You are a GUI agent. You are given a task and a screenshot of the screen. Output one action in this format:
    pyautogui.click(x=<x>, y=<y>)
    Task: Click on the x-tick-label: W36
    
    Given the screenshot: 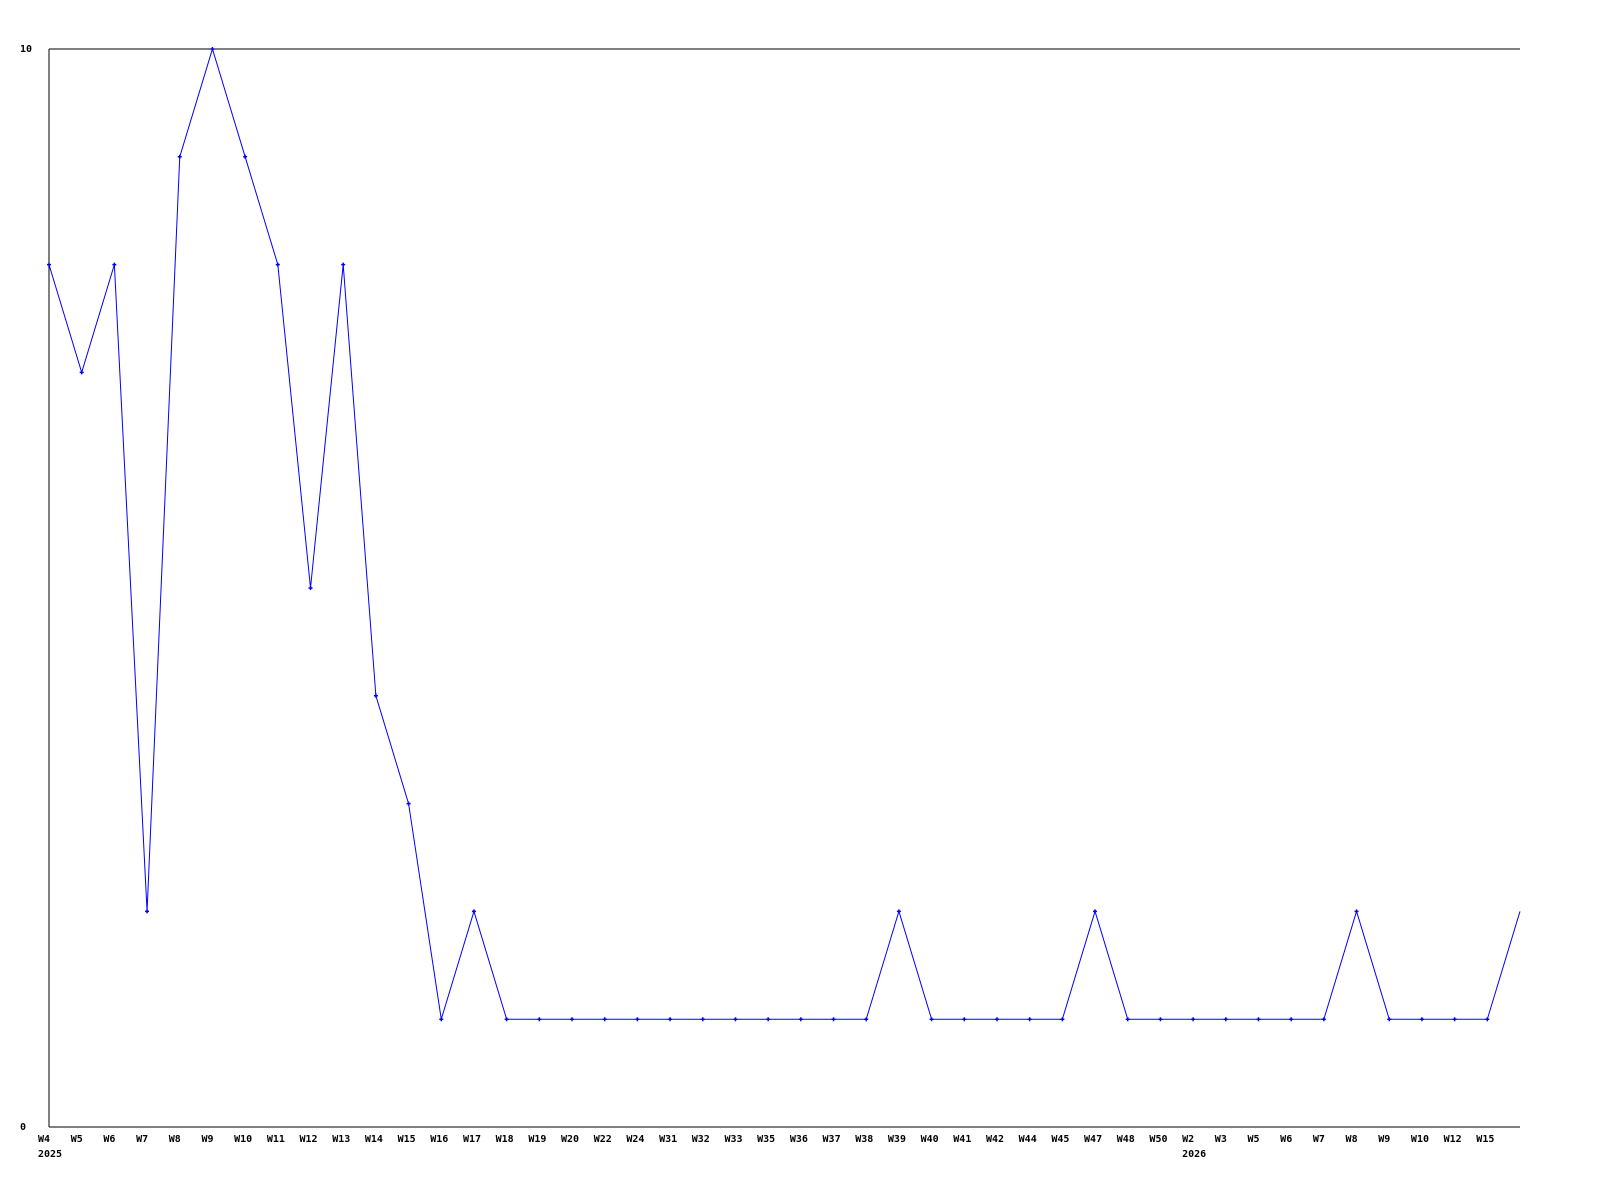 What is the action you would take?
    pyautogui.click(x=799, y=1139)
    